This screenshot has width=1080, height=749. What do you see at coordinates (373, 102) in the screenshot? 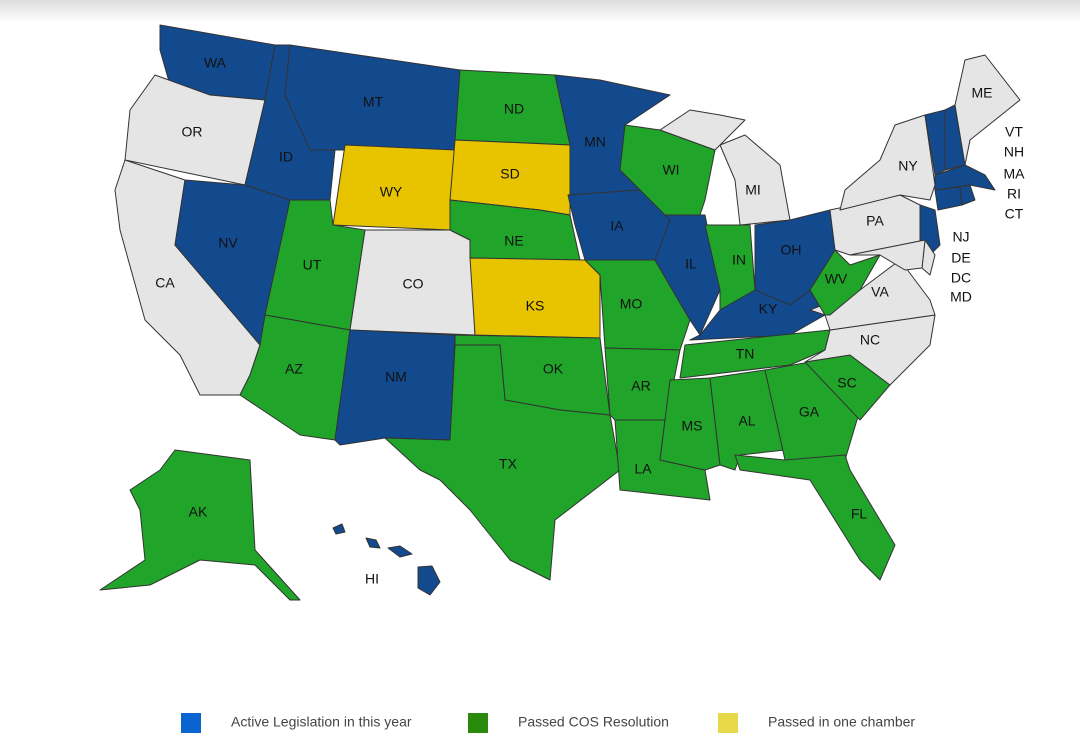
I see `state-label: MT` at bounding box center [373, 102].